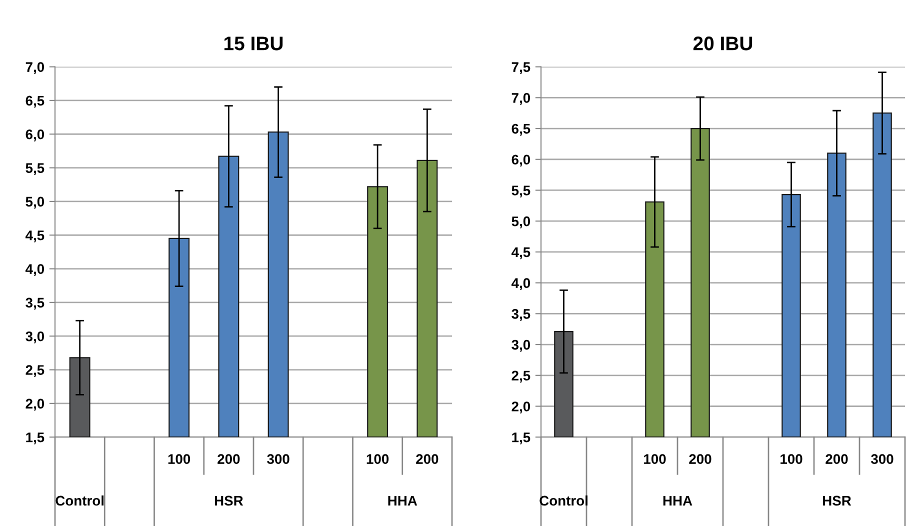  I want to click on chart-title: 20 IBU, so click(722, 43).